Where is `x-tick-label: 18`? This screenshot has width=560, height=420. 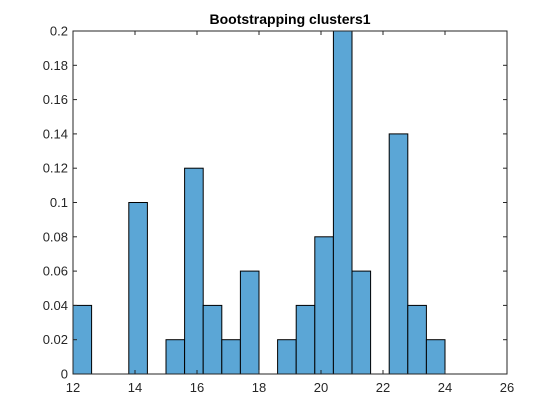 x-tick-label: 18 is located at coordinates (259, 387).